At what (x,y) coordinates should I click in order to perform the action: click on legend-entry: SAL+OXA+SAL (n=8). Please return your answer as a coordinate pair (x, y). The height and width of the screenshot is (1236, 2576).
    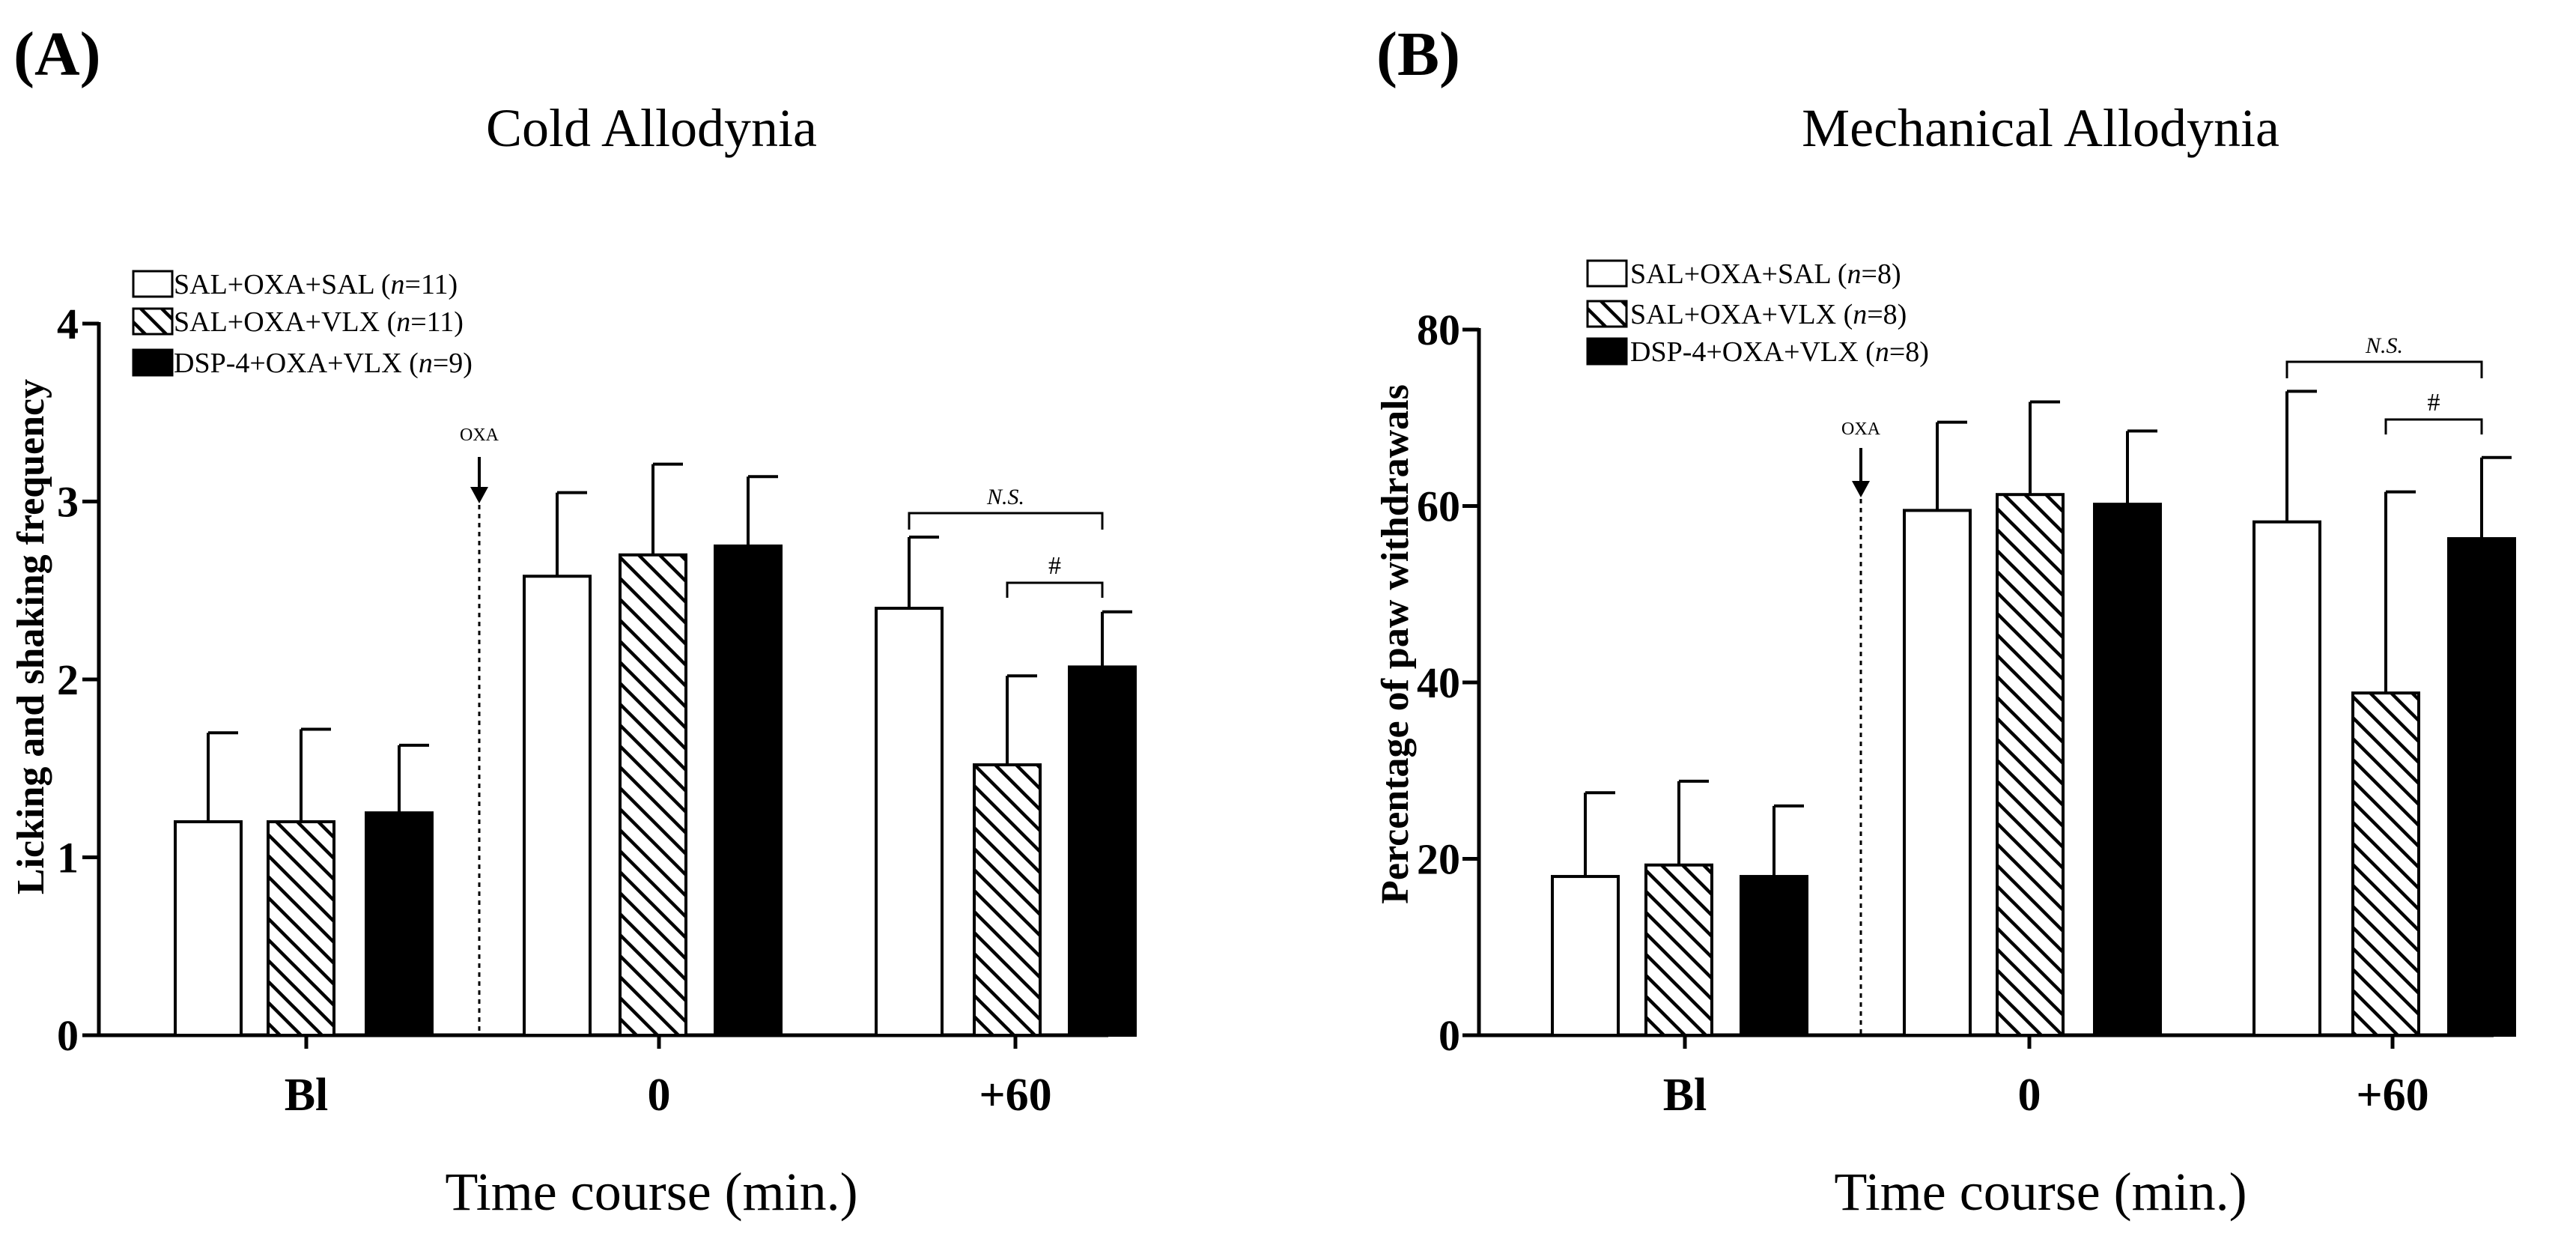
    Looking at the image, I should click on (1765, 274).